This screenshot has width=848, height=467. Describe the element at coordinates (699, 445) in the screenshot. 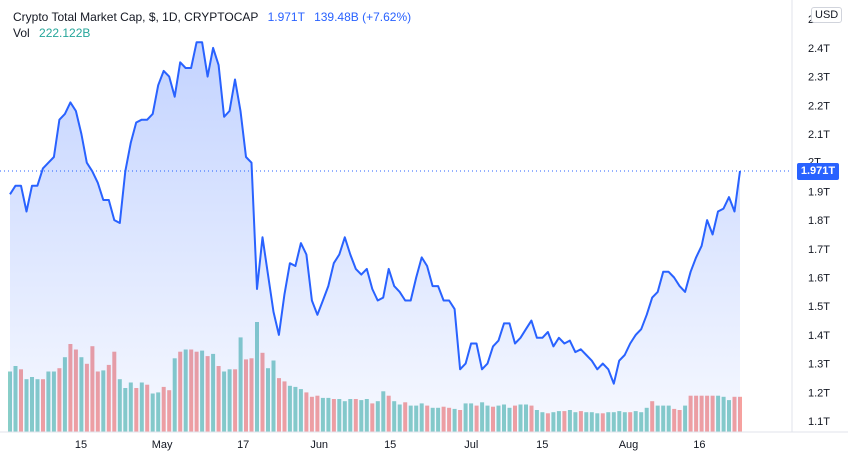

I see `x-tick-label: 16` at that location.